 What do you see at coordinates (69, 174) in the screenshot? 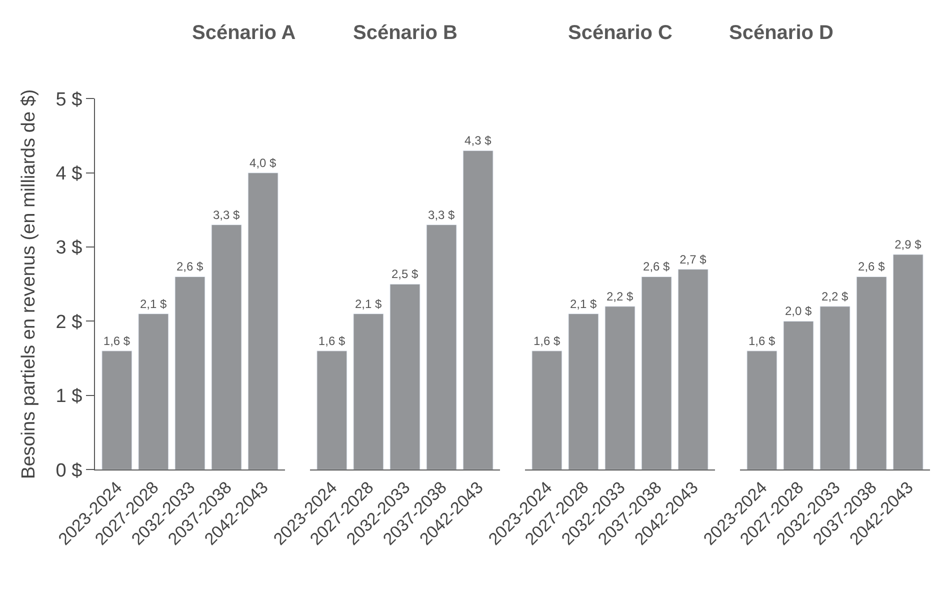
I see `y-tick-label: 4 $` at bounding box center [69, 174].